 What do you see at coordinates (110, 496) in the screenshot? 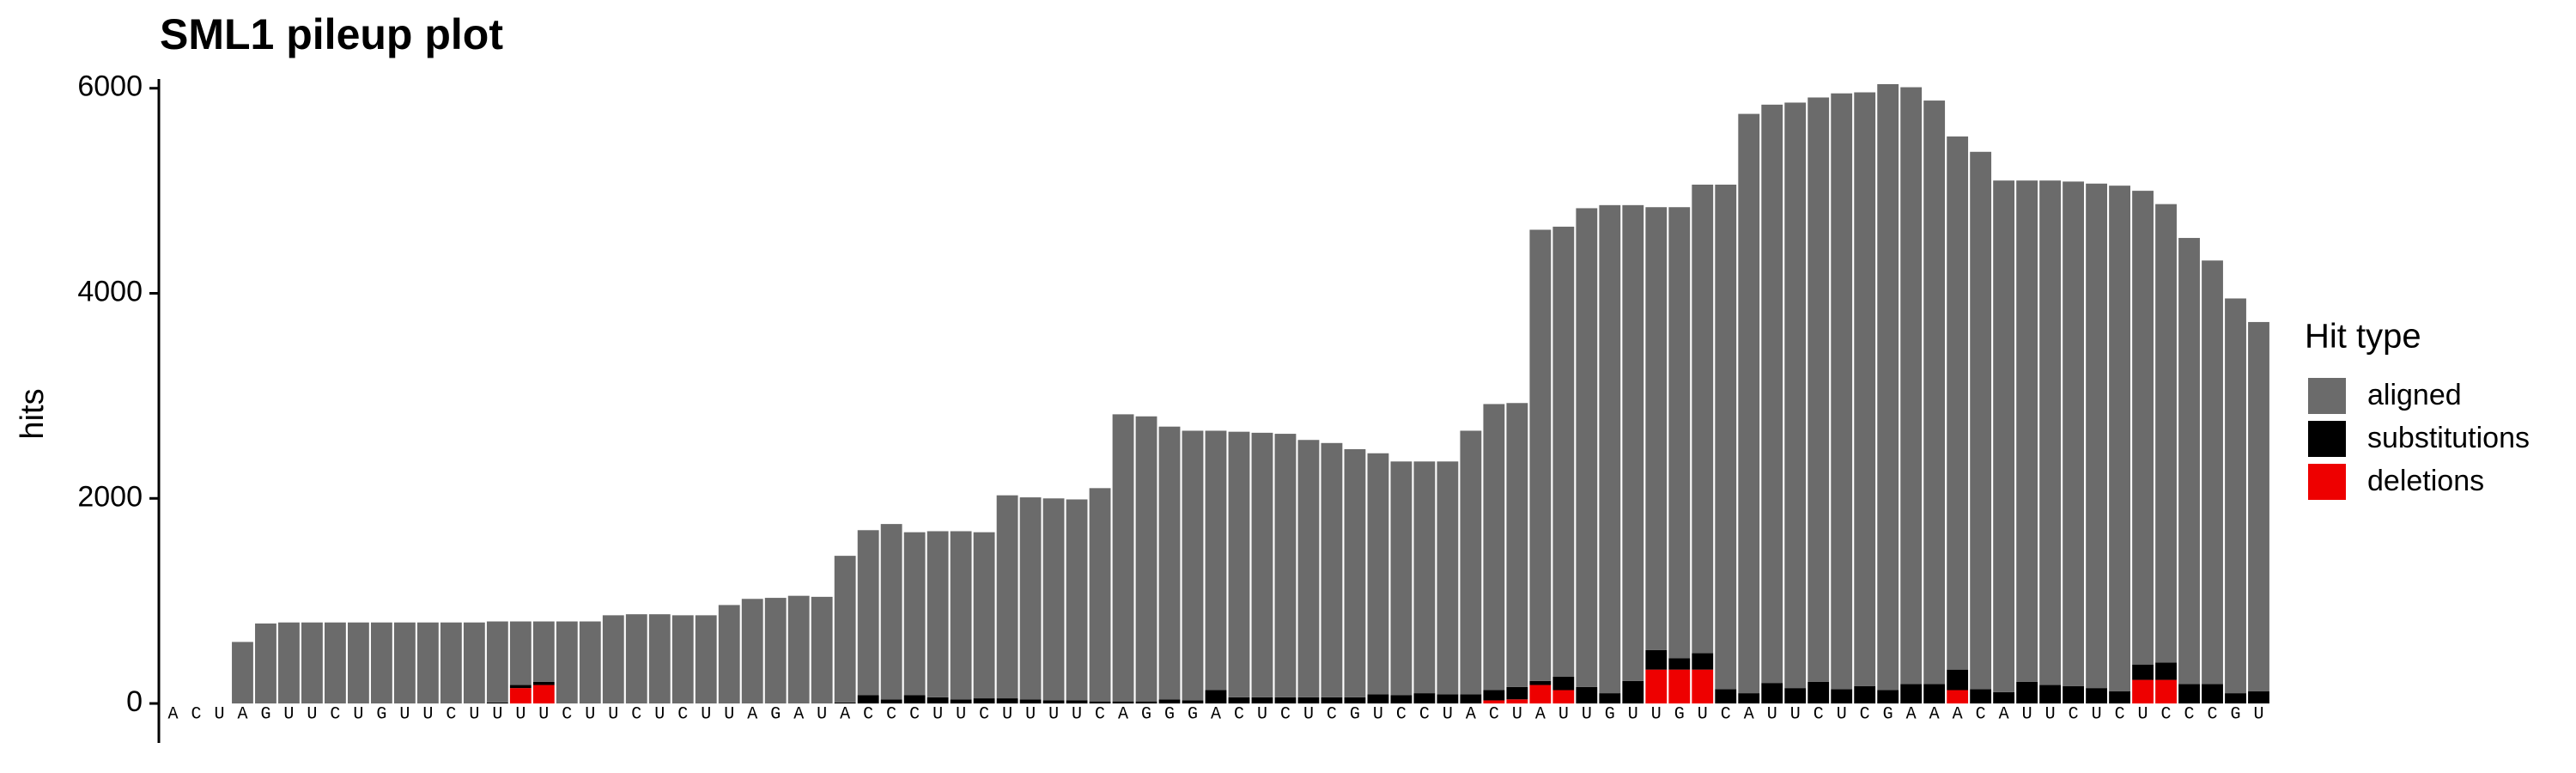
I see `y-tick-label: 2000` at bounding box center [110, 496].